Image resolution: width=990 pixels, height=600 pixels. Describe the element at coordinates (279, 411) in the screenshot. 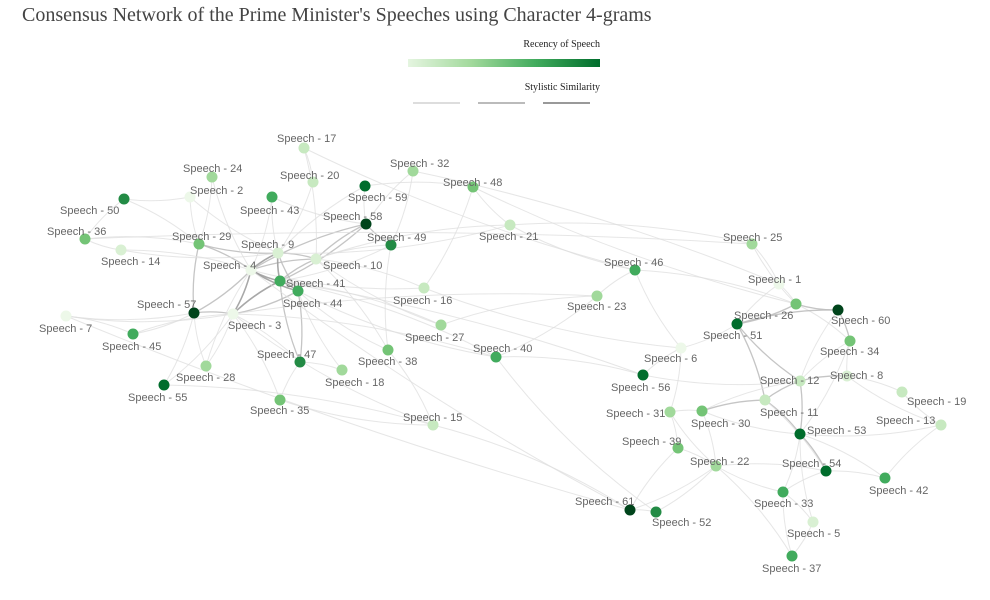

I see `speech-label-35: Speech - 35` at that location.